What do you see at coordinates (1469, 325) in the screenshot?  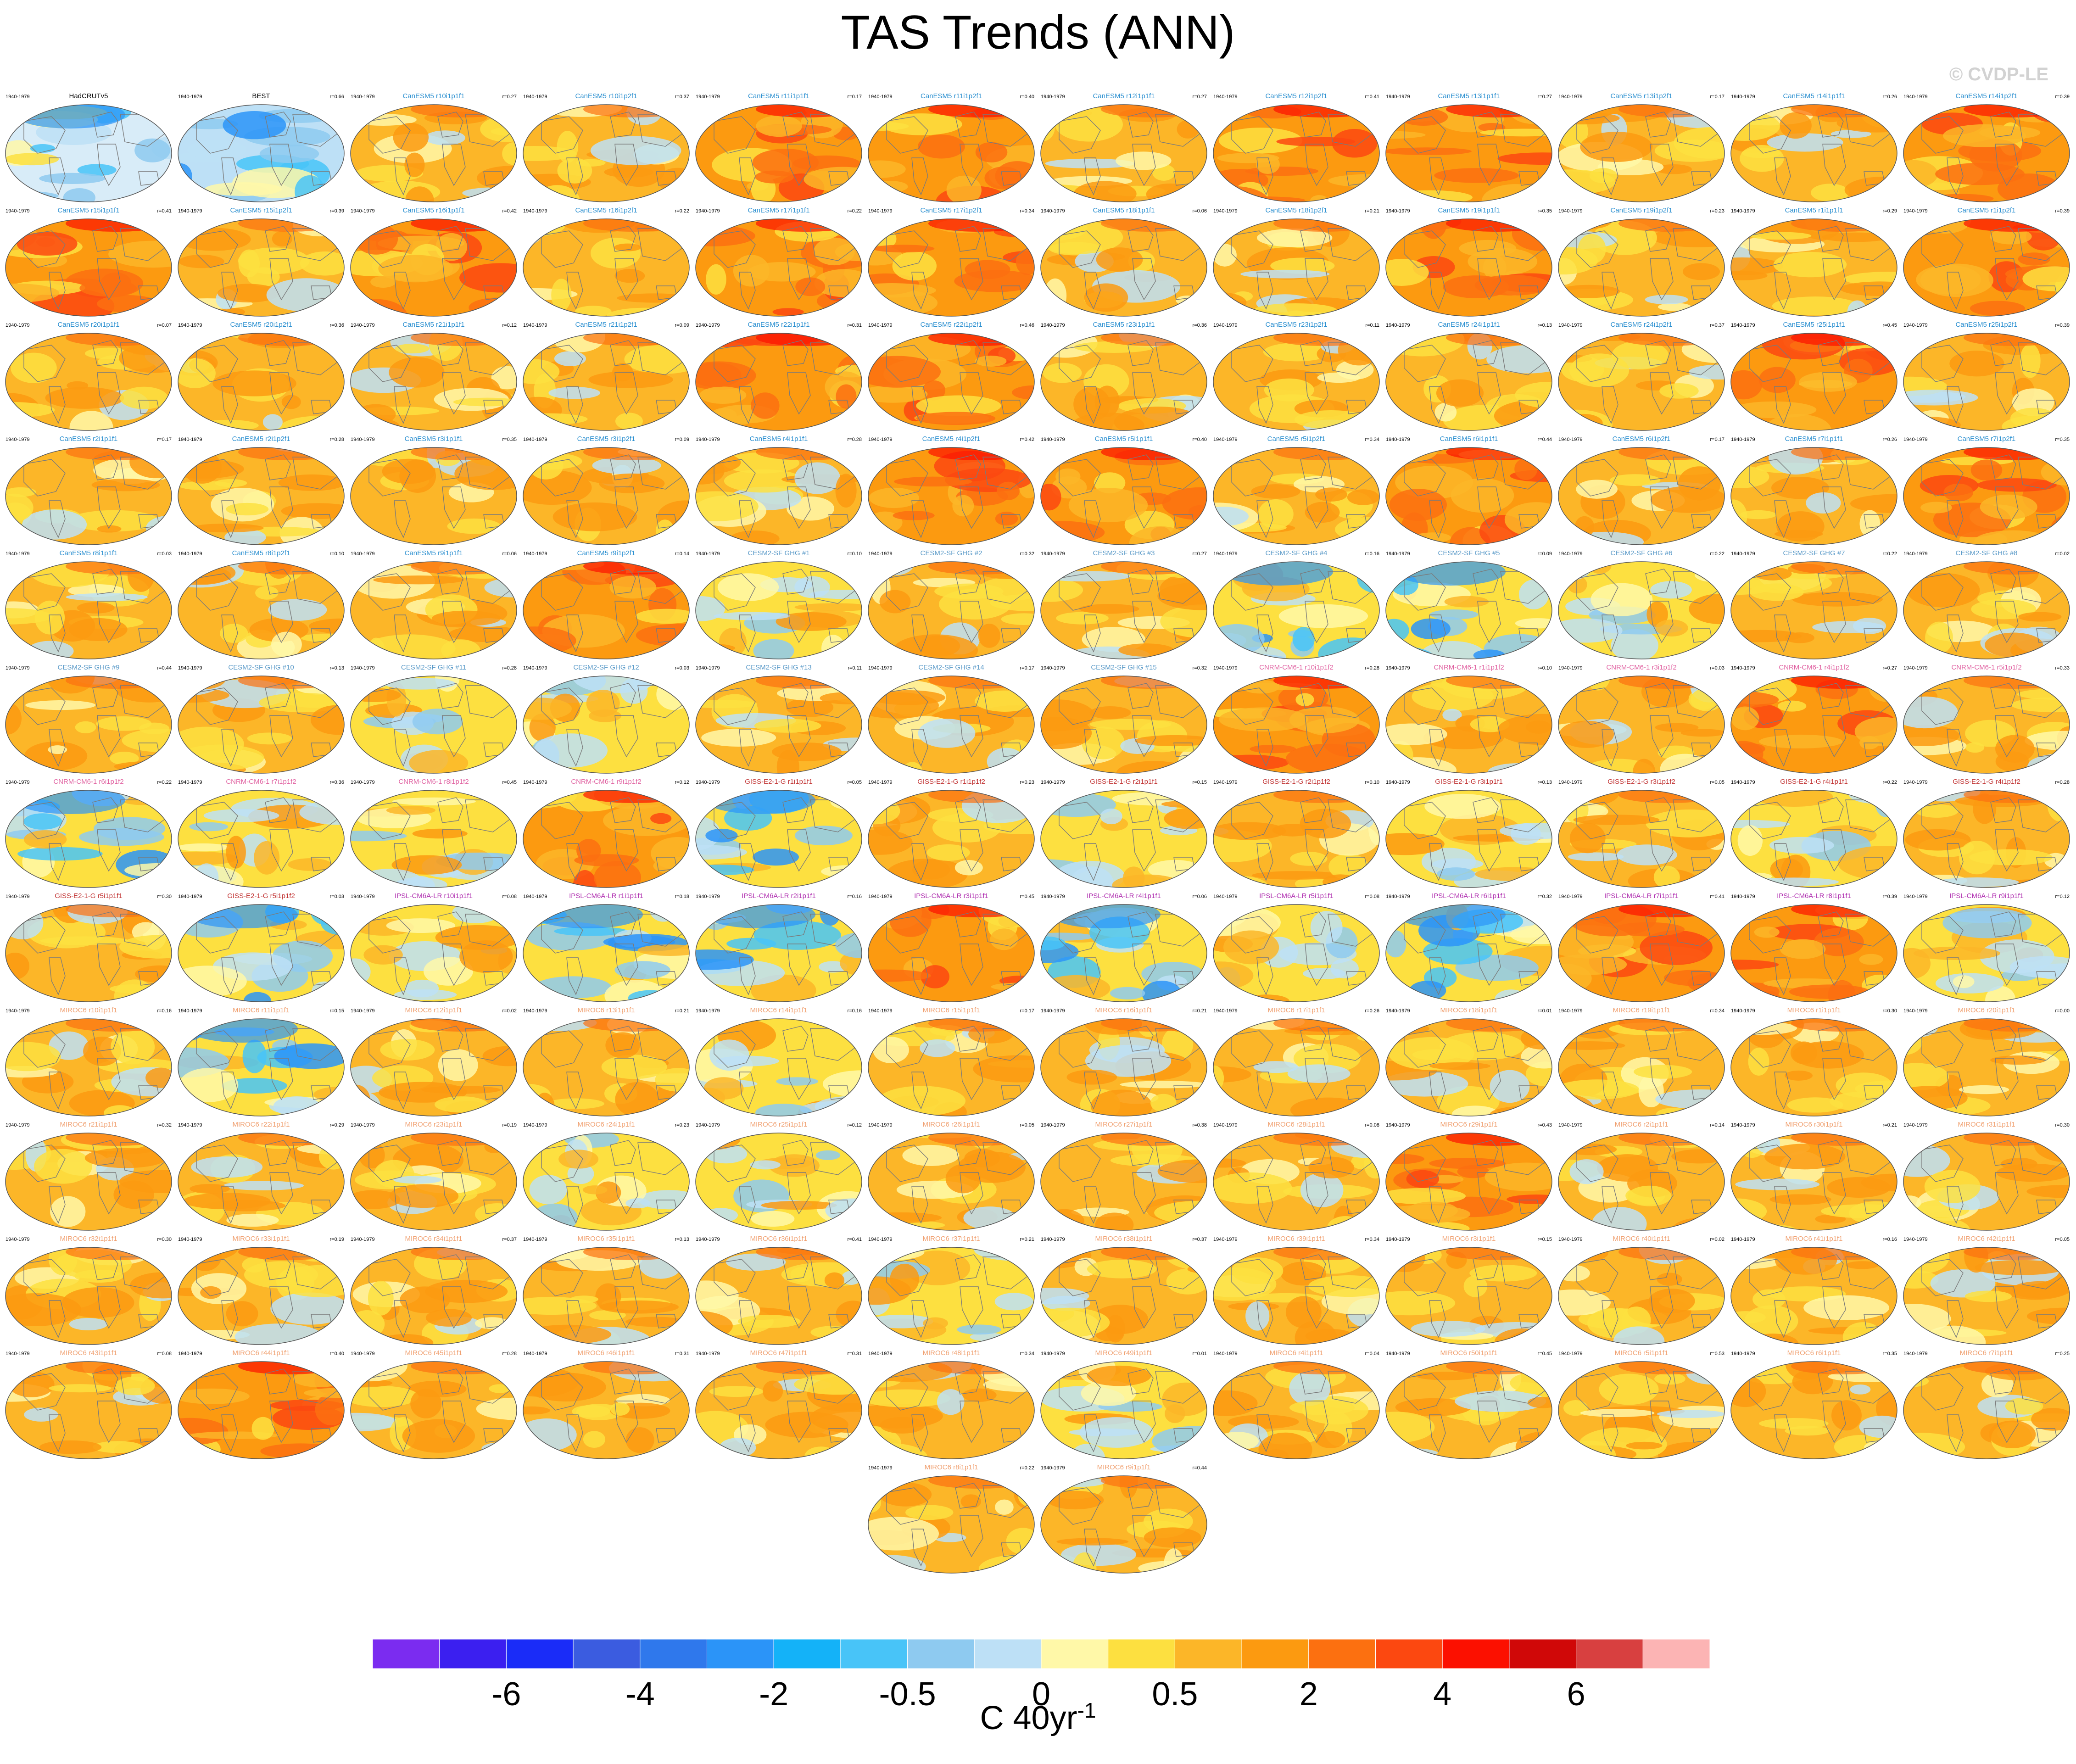 I see `panel-title: CanESM5 r24i1p1f1` at bounding box center [1469, 325].